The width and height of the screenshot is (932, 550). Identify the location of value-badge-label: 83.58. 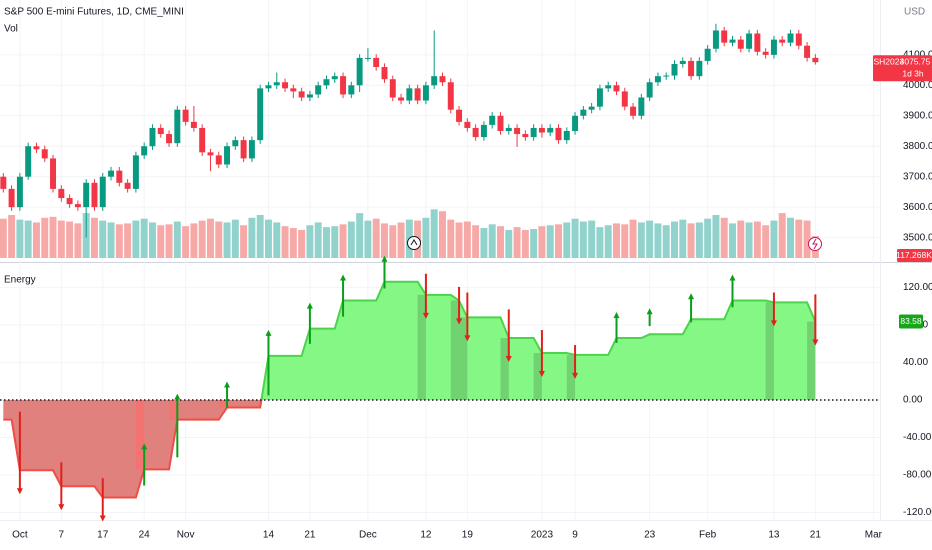
(911, 321).